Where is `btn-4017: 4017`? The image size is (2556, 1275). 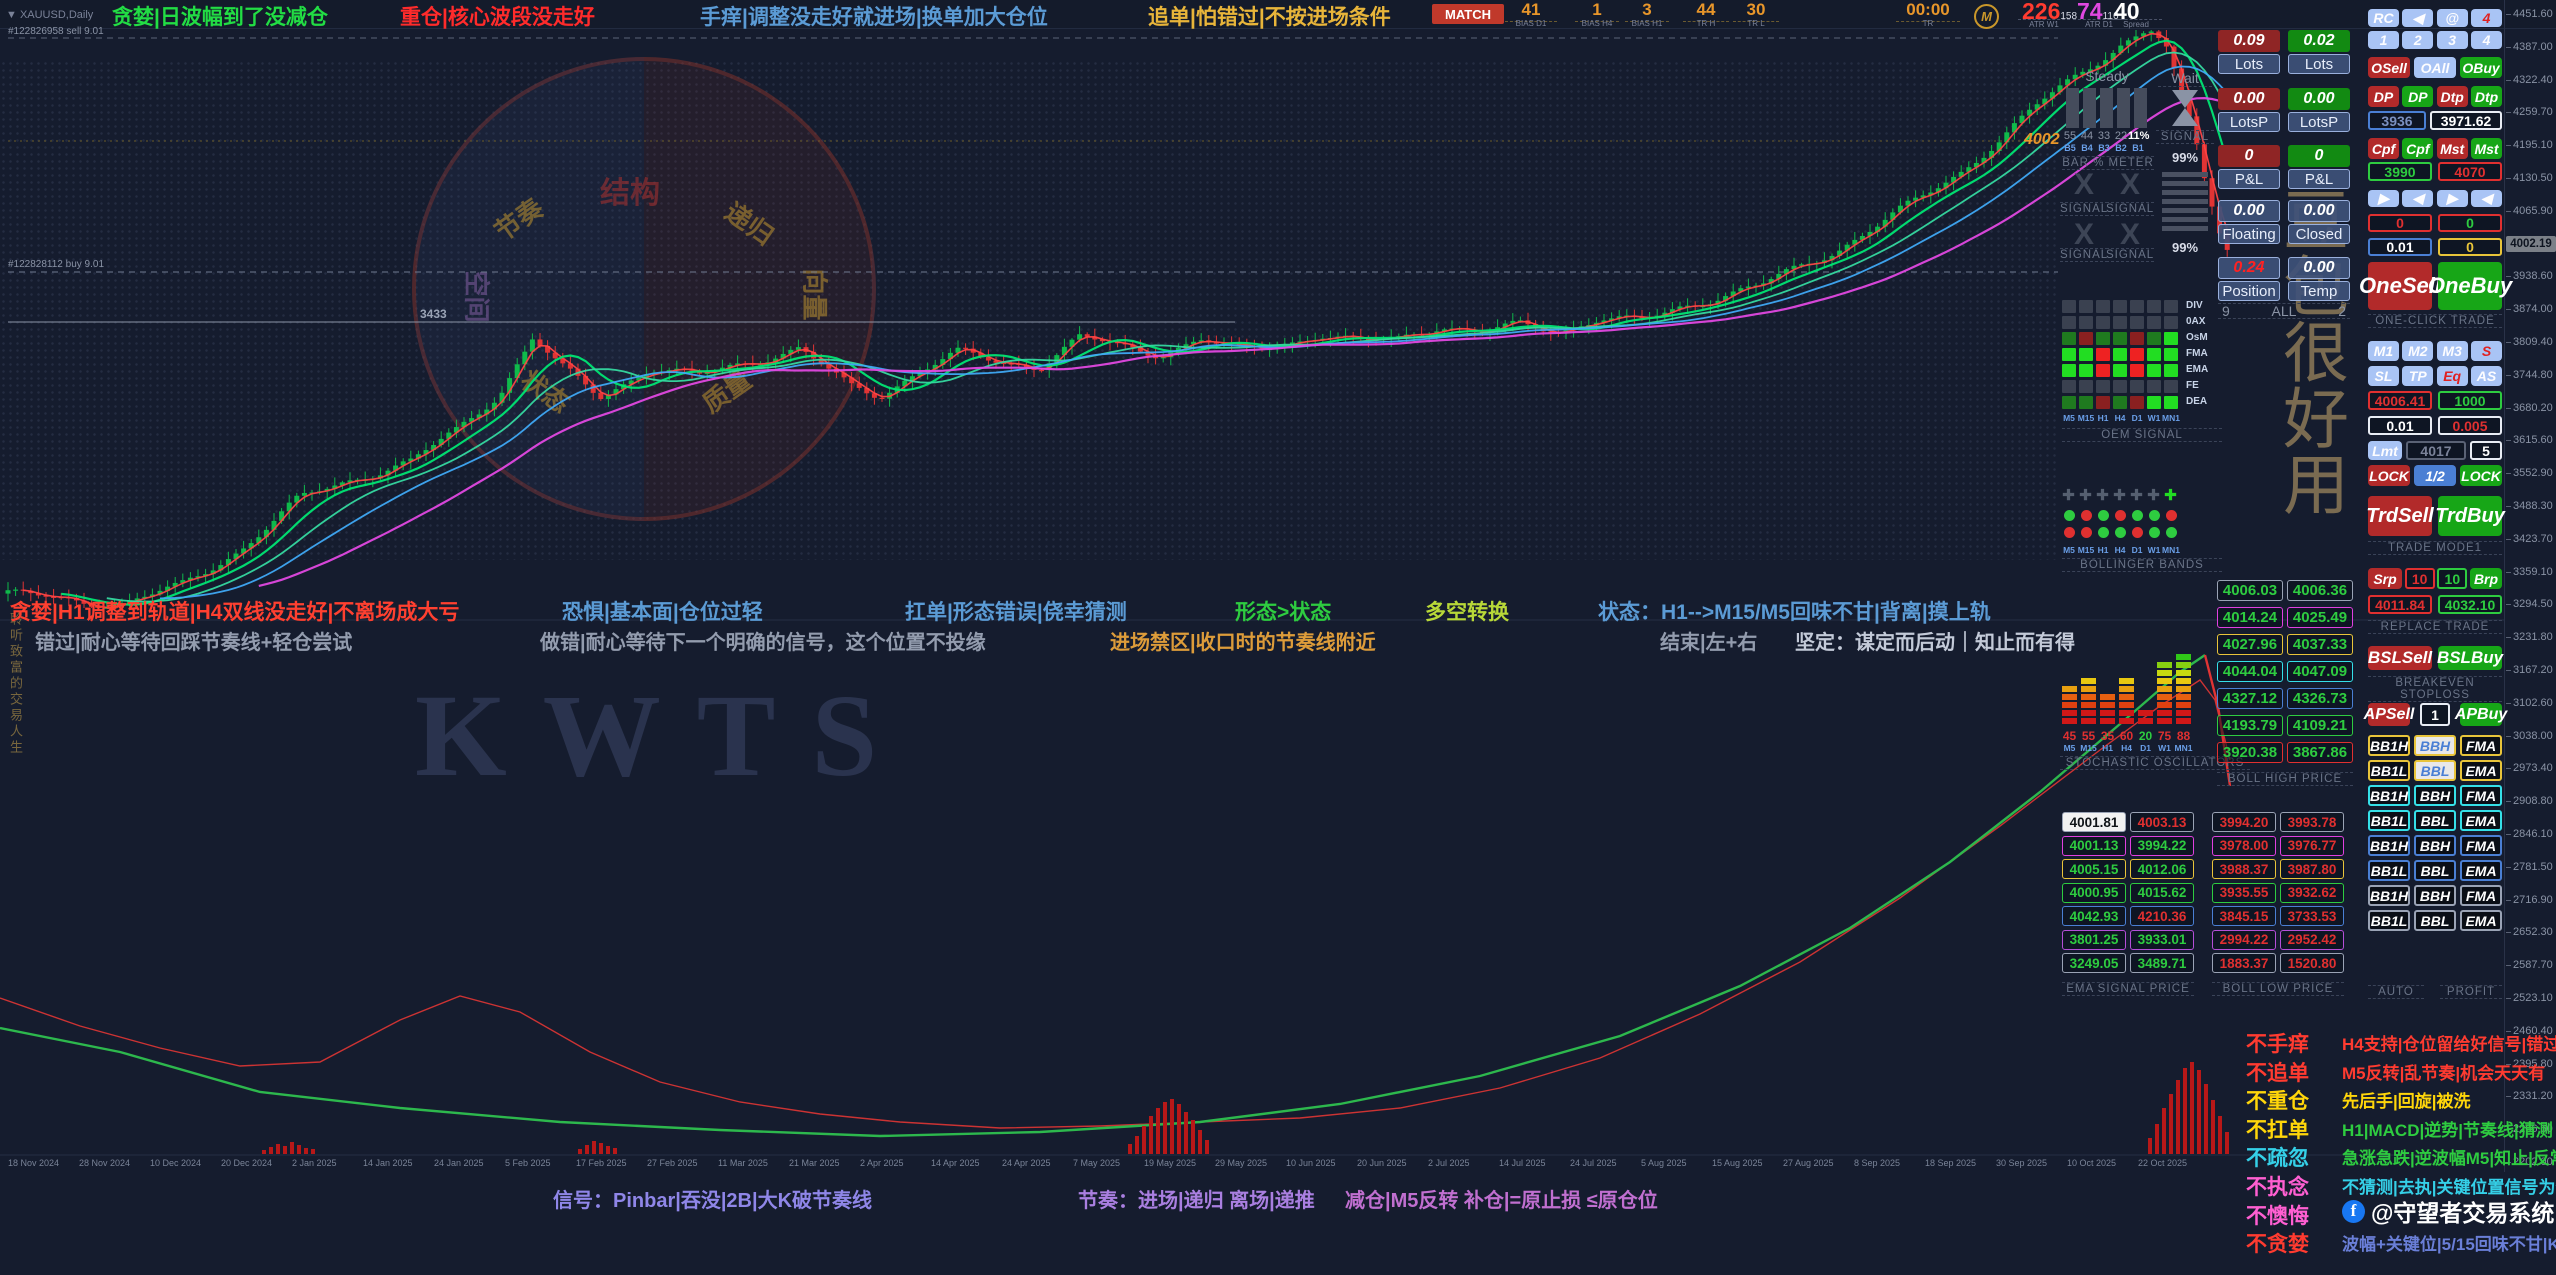 btn-4017: 4017 is located at coordinates (2436, 450).